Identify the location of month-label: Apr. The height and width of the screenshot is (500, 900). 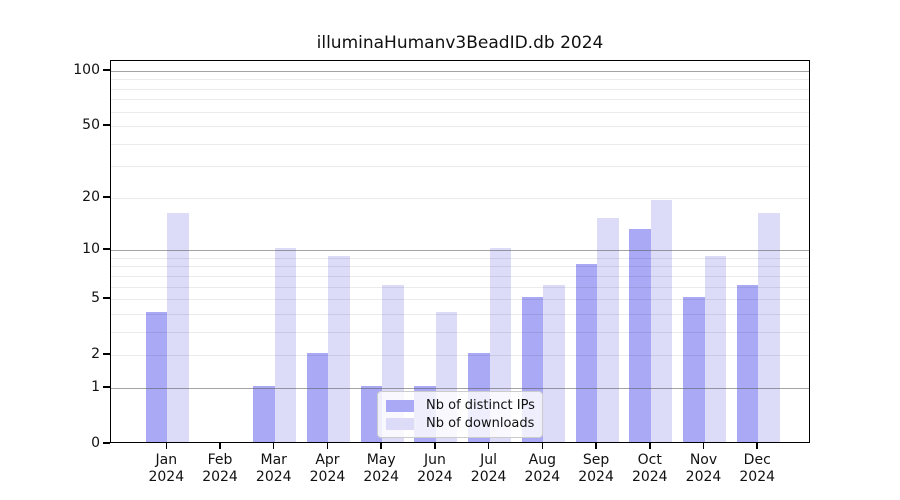
(327, 460).